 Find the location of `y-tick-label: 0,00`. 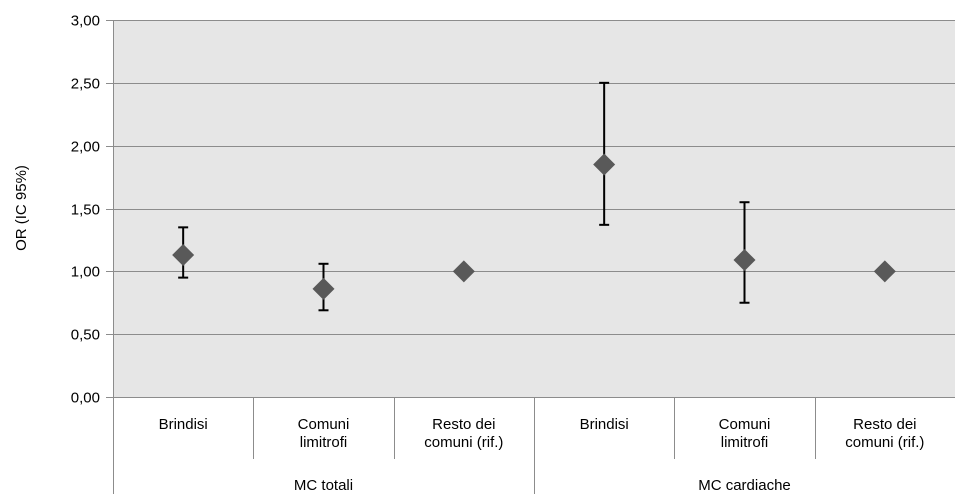

y-tick-label: 0,00 is located at coordinates (85, 398).